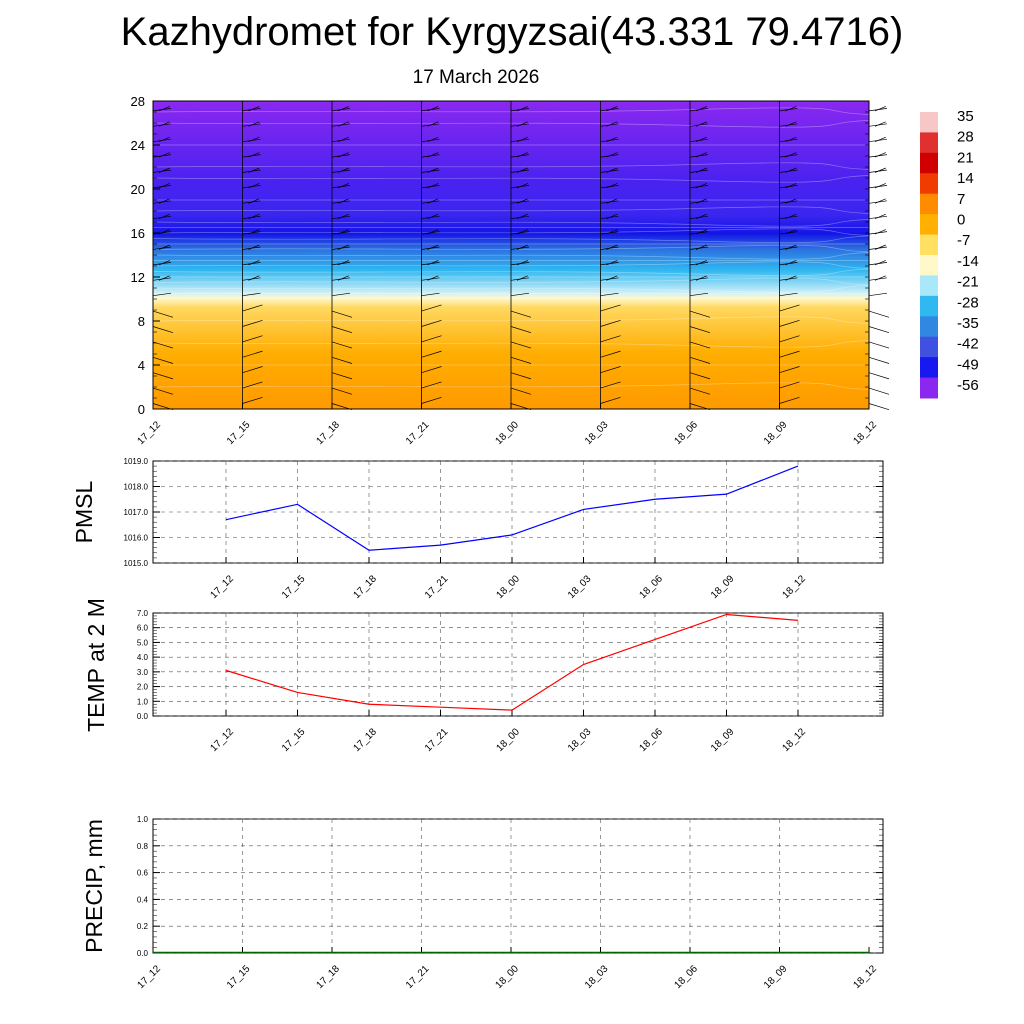 Image resolution: width=1024 pixels, height=1024 pixels. I want to click on temp-y-label: TEMP at 2 M, so click(96, 665).